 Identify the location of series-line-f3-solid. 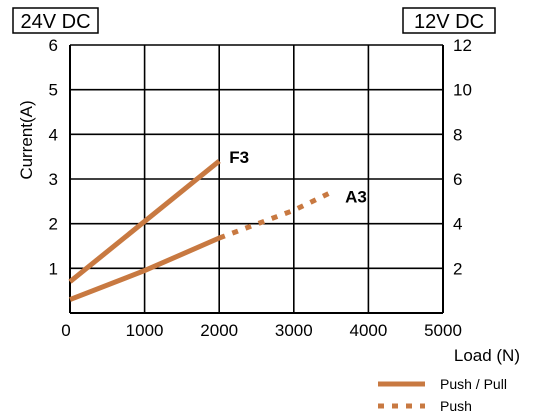
(144, 221).